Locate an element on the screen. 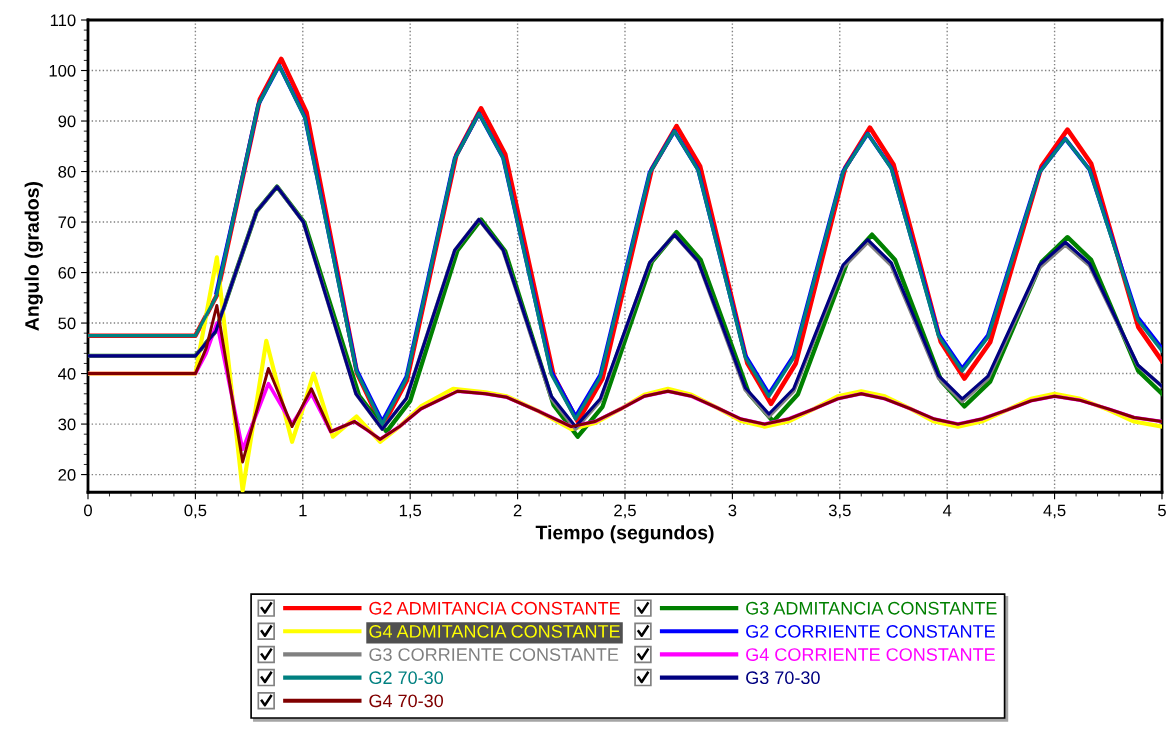 The width and height of the screenshot is (1167, 755). y-tick-label: 60 is located at coordinates (67, 272).